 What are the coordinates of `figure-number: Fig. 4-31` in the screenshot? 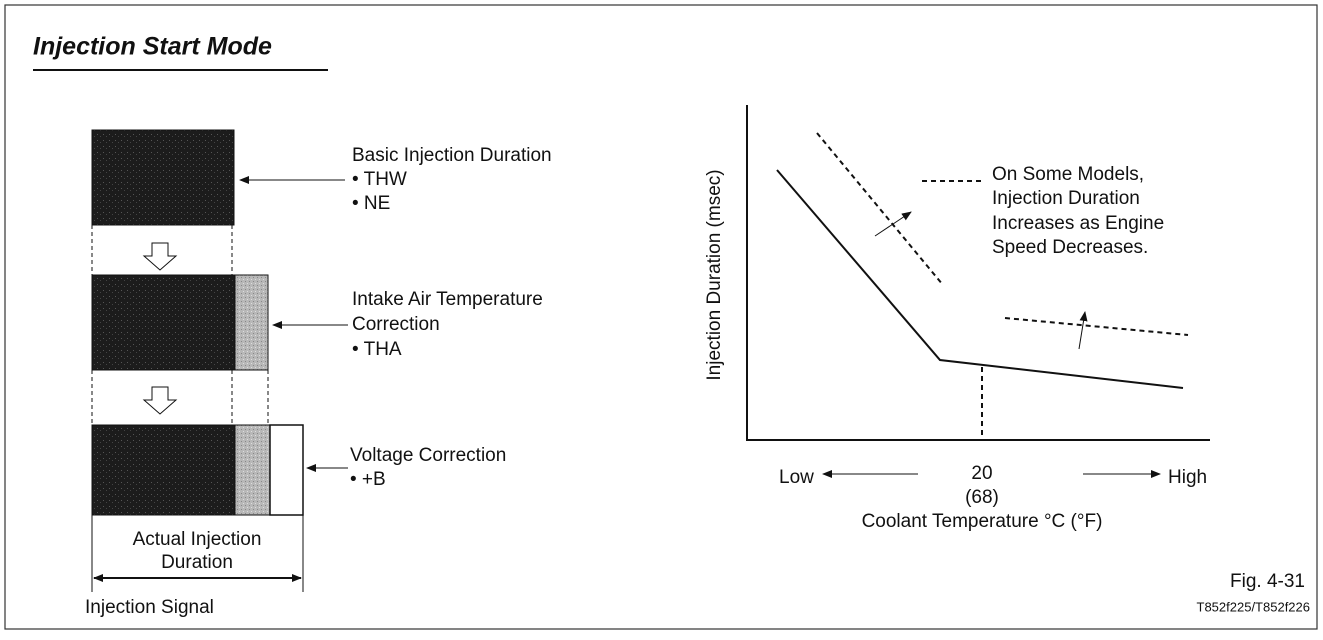 It's located at (1267, 581).